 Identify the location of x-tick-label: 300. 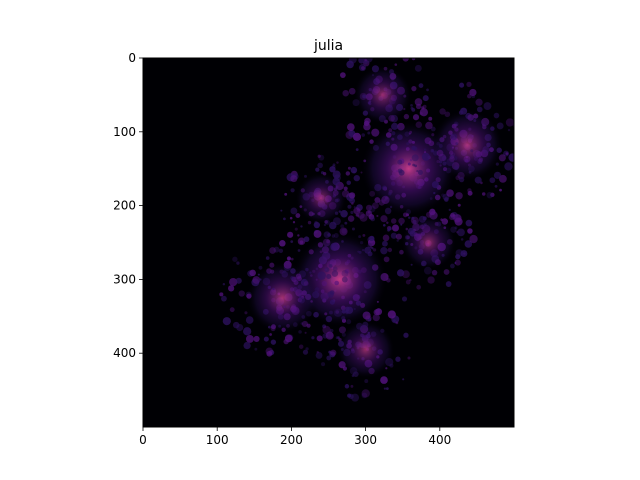
(365, 440).